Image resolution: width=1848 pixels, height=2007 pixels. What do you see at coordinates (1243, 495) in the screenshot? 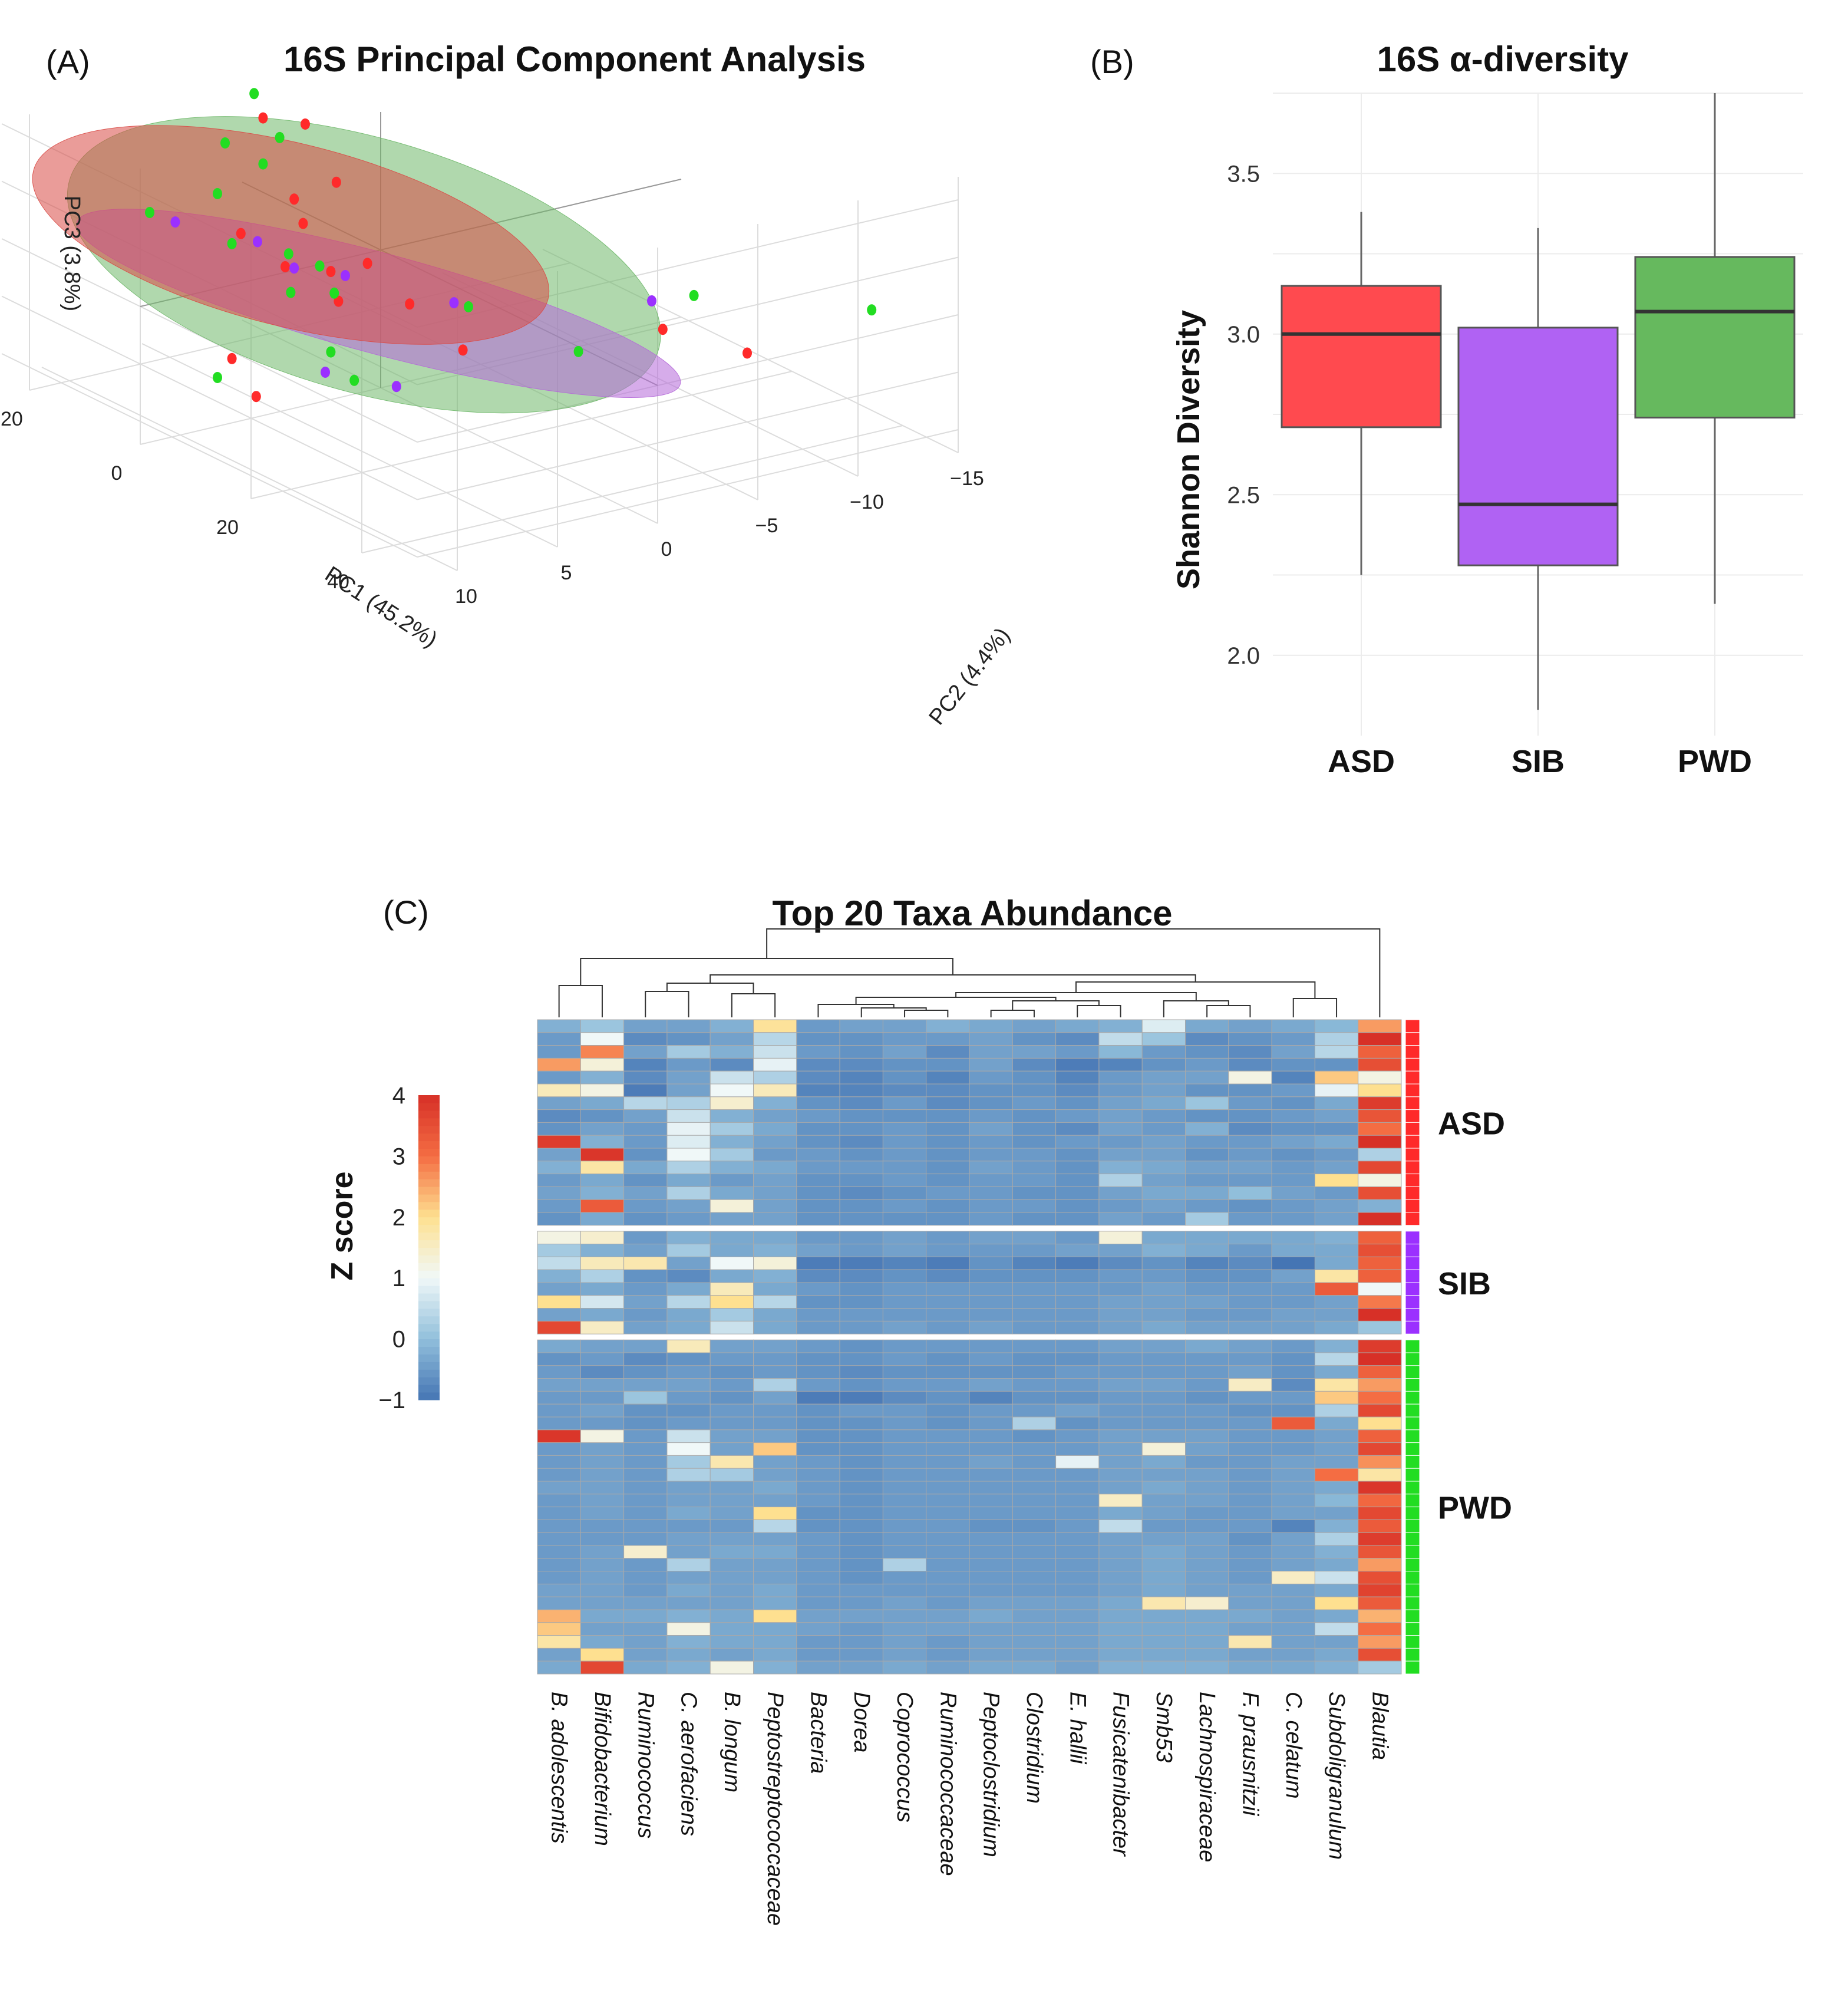
I see `y-tick-label: 2.5` at bounding box center [1243, 495].